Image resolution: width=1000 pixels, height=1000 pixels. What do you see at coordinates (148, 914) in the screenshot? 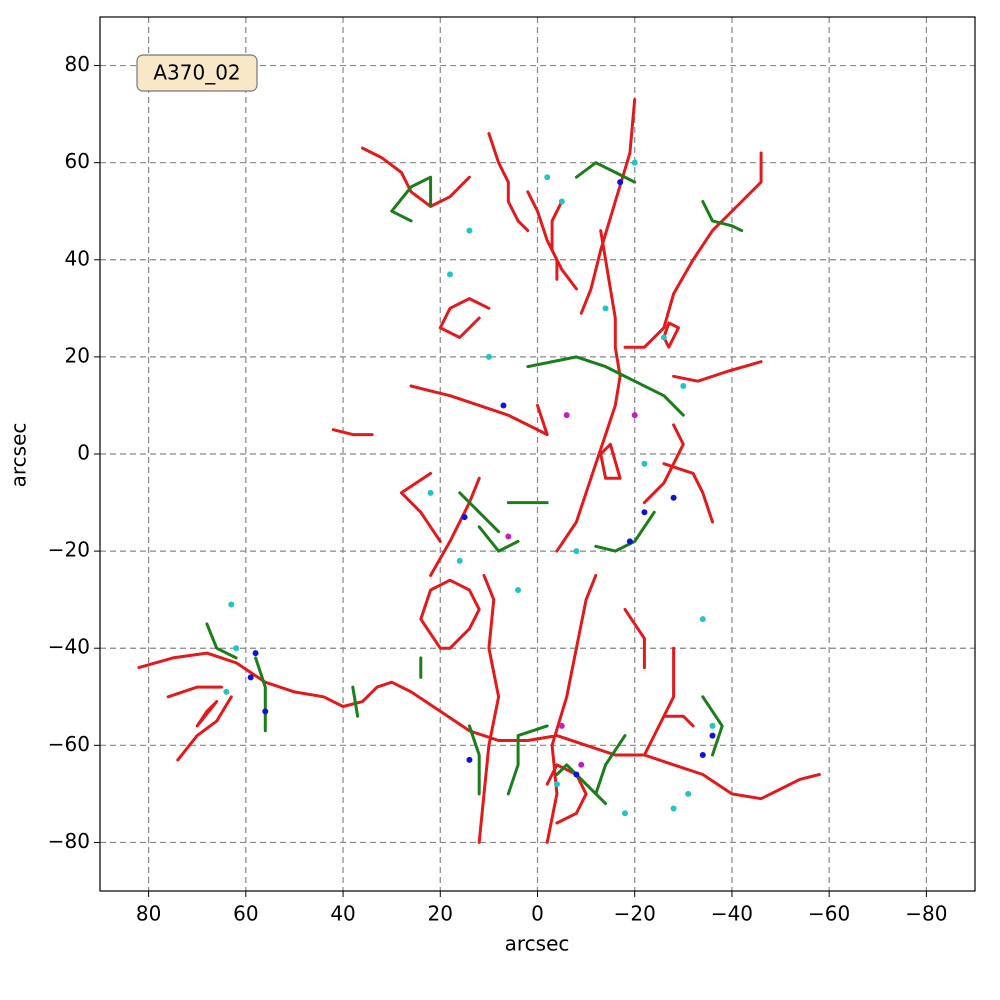
I see `x-tick-label: 80` at bounding box center [148, 914].